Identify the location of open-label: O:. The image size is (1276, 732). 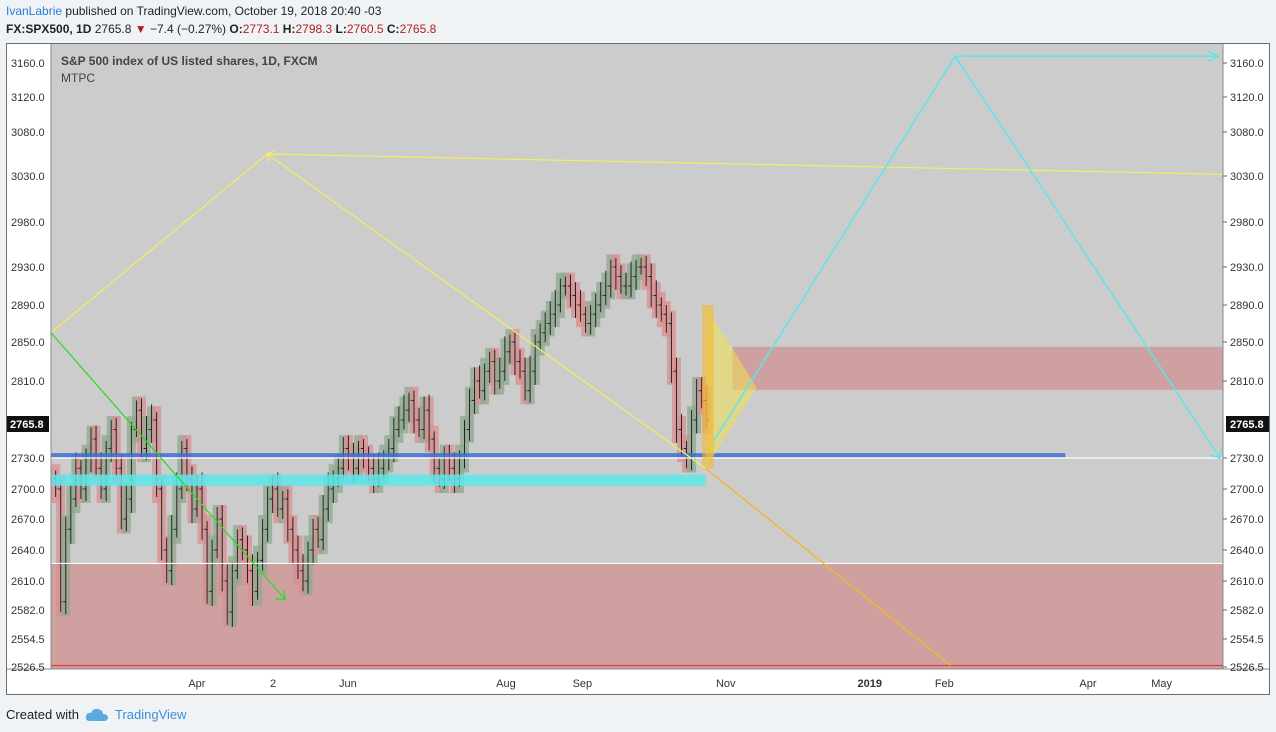
(236, 29).